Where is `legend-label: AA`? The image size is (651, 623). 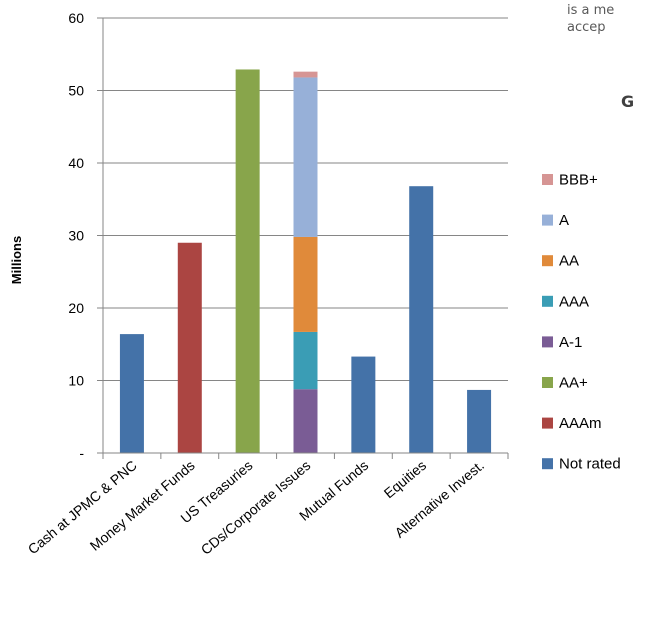
legend-label: AA is located at coordinates (569, 261).